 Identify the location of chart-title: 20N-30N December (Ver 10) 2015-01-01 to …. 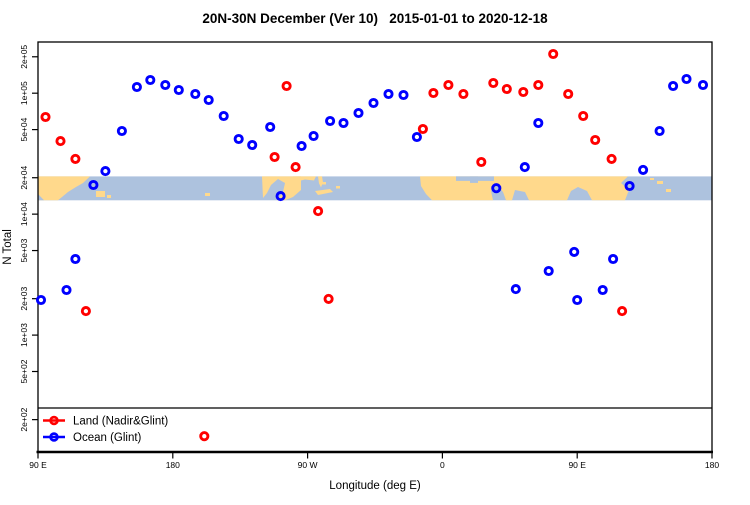
(375, 18).